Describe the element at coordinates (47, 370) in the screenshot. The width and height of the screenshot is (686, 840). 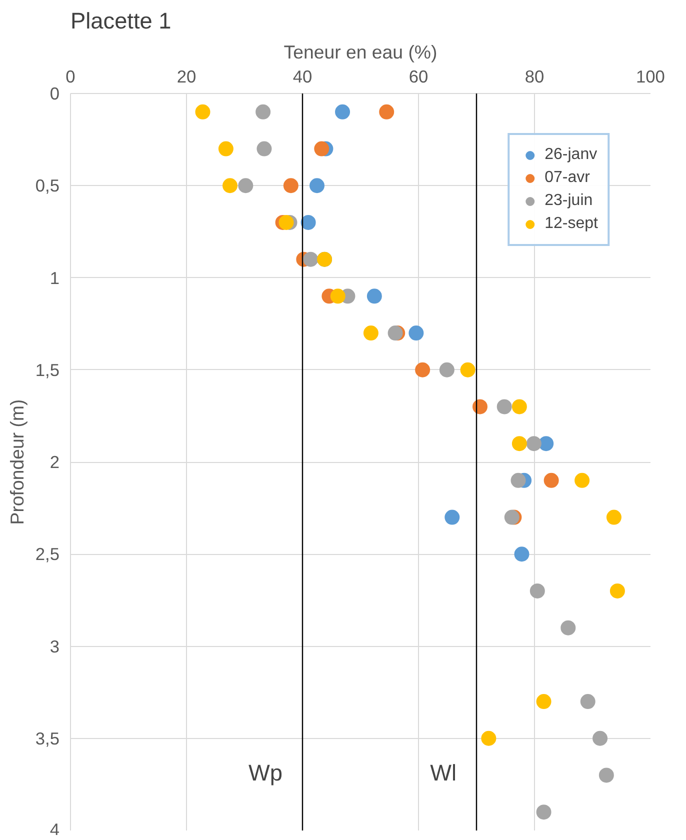
I see `y-tick-label: 1,5` at that location.